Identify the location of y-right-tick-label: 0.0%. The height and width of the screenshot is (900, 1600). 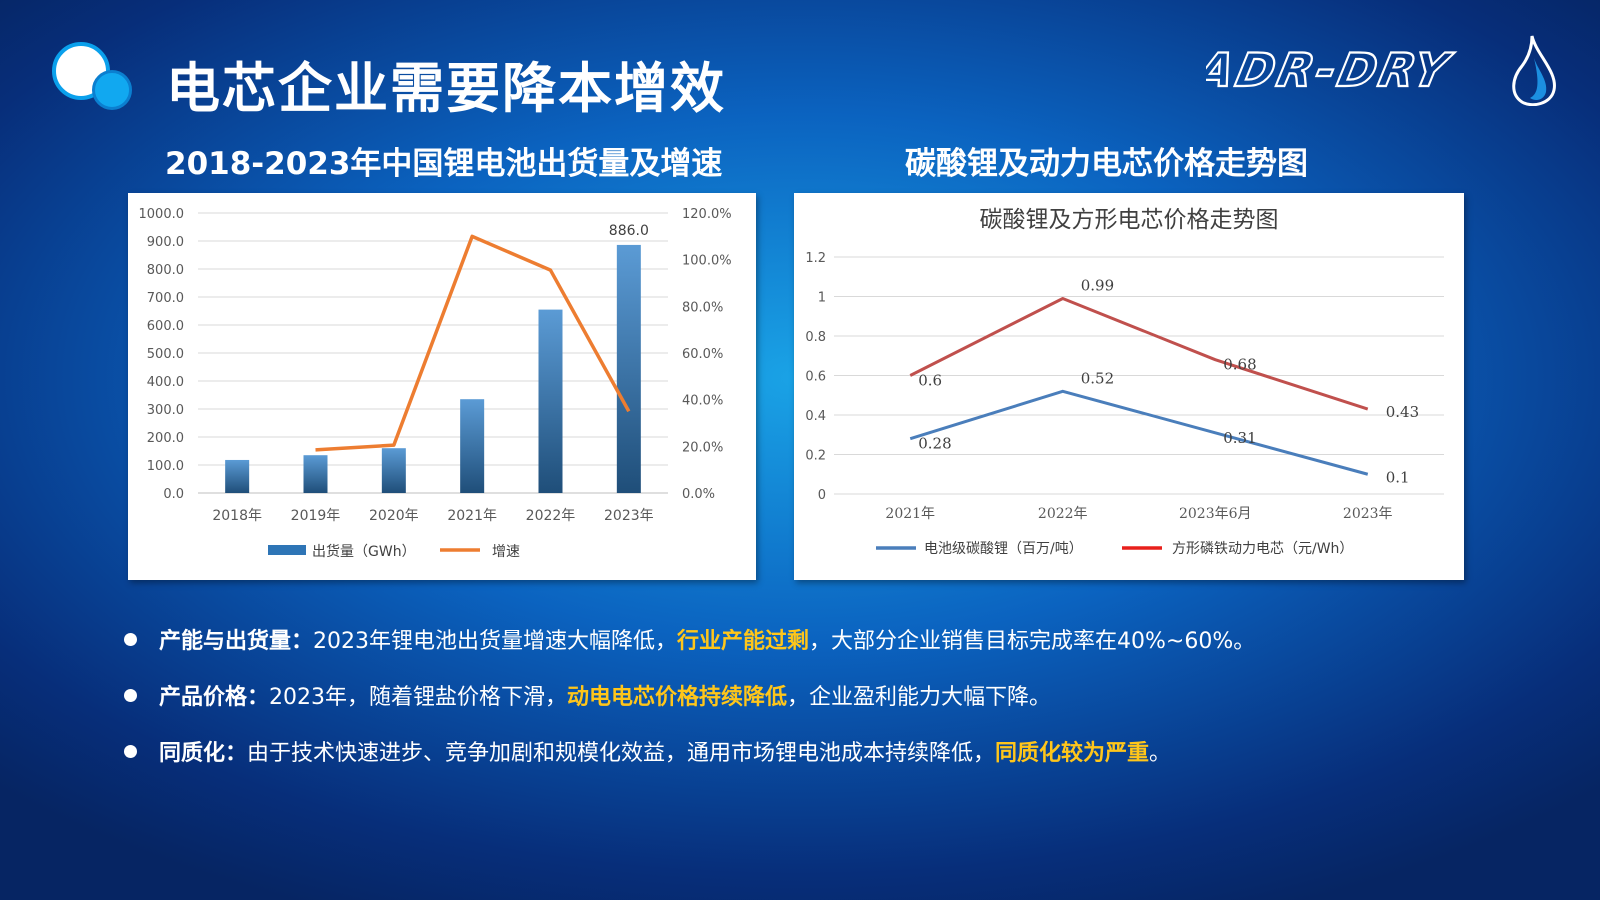
(698, 494).